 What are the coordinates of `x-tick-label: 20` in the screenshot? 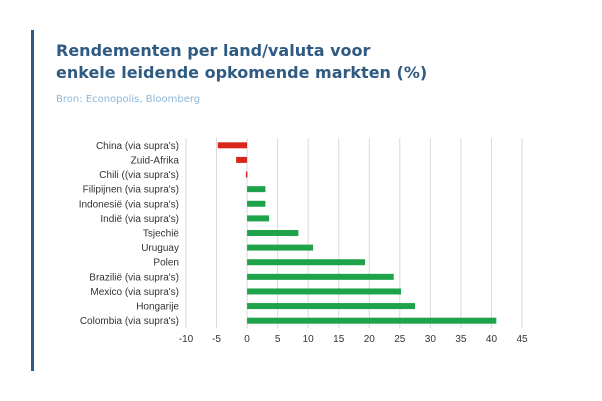 It's located at (370, 339).